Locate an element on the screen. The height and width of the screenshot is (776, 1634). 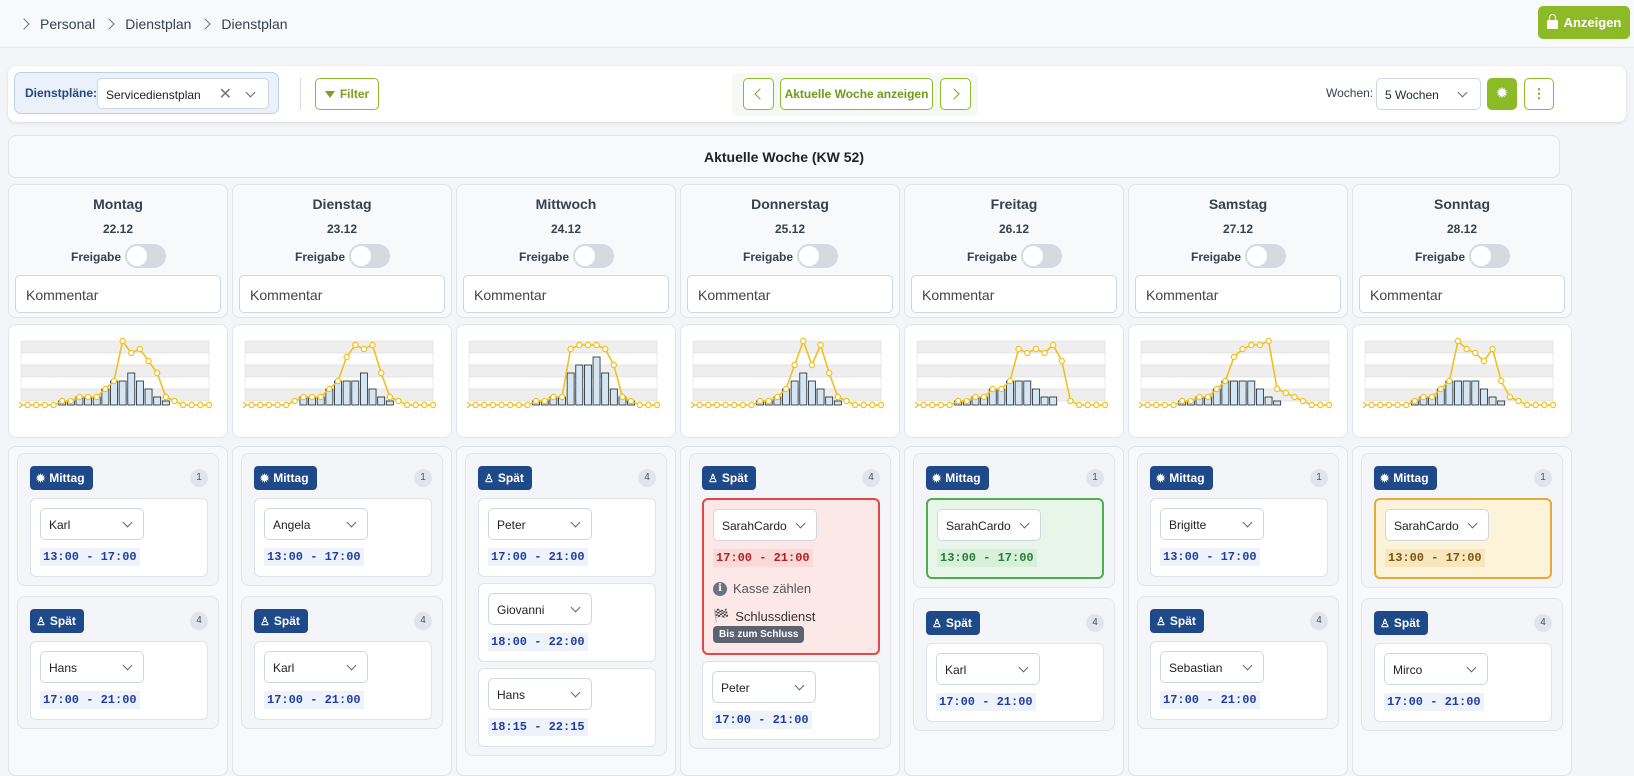
anzeigen-button: Anzeigen is located at coordinates (1584, 22).